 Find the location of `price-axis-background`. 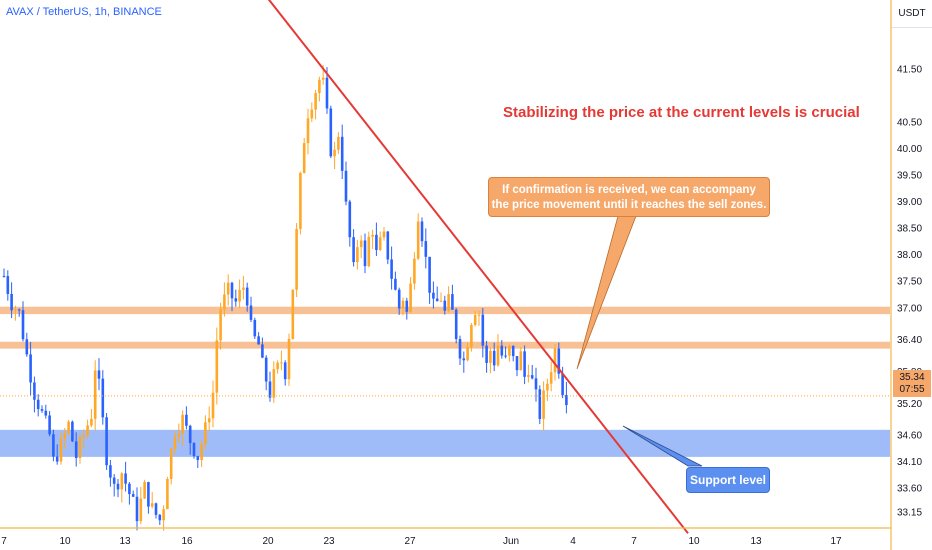

price-axis-background is located at coordinates (911, 275).